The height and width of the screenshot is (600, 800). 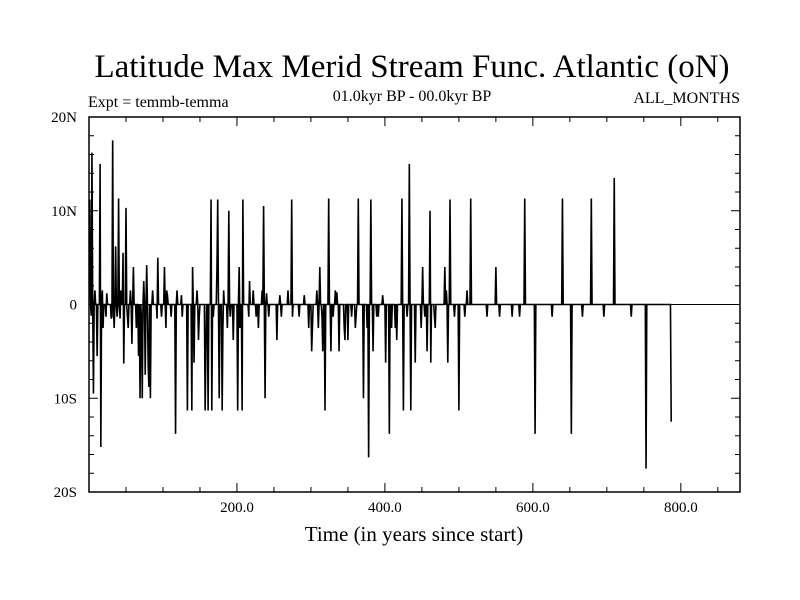 What do you see at coordinates (158, 102) in the screenshot?
I see `experiment-label: Expt = temmb-temma` at bounding box center [158, 102].